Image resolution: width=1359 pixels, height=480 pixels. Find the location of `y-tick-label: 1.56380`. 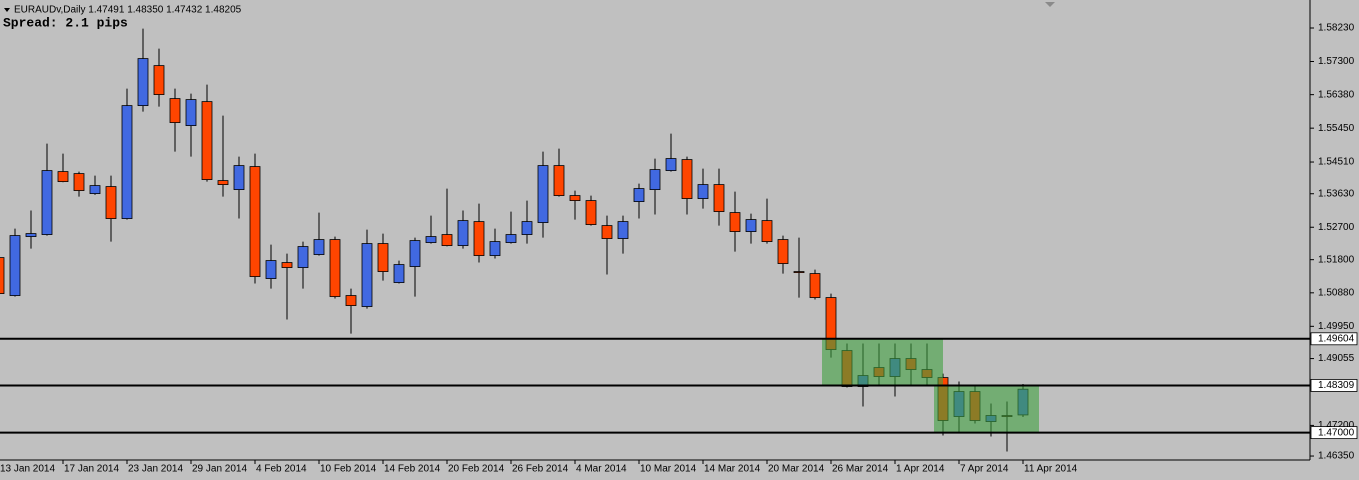

y-tick-label: 1.56380 is located at coordinates (1336, 94).